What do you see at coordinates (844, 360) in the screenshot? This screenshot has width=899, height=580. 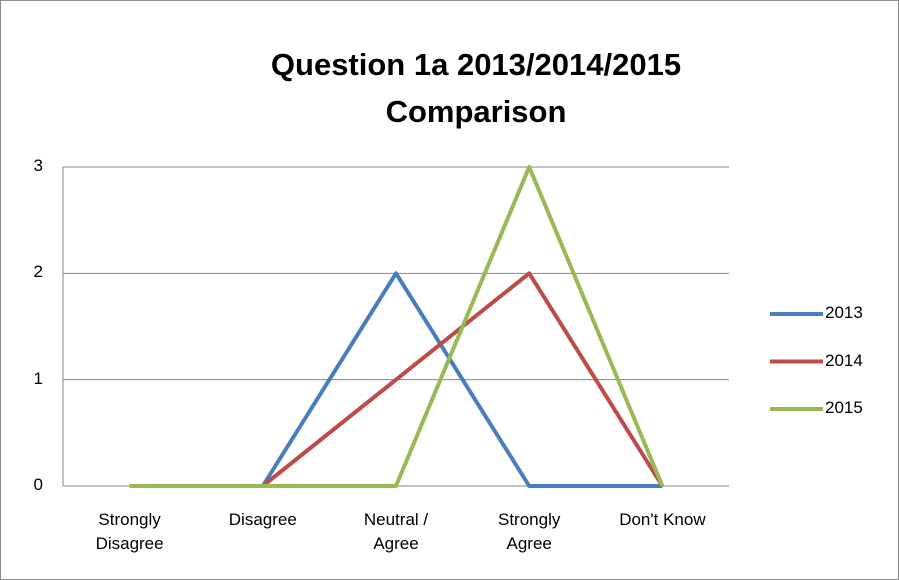 I see `legend-label: 2014` at bounding box center [844, 360].